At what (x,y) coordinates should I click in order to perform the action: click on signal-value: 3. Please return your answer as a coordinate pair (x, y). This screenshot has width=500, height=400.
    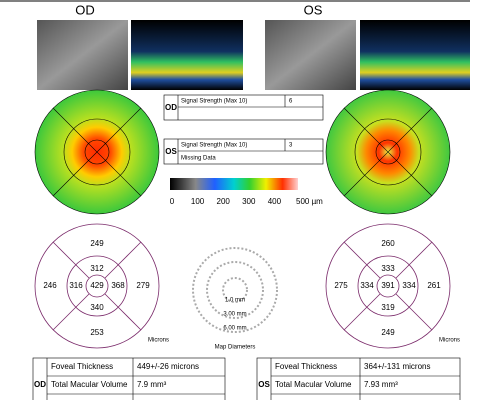
    Looking at the image, I should click on (291, 146).